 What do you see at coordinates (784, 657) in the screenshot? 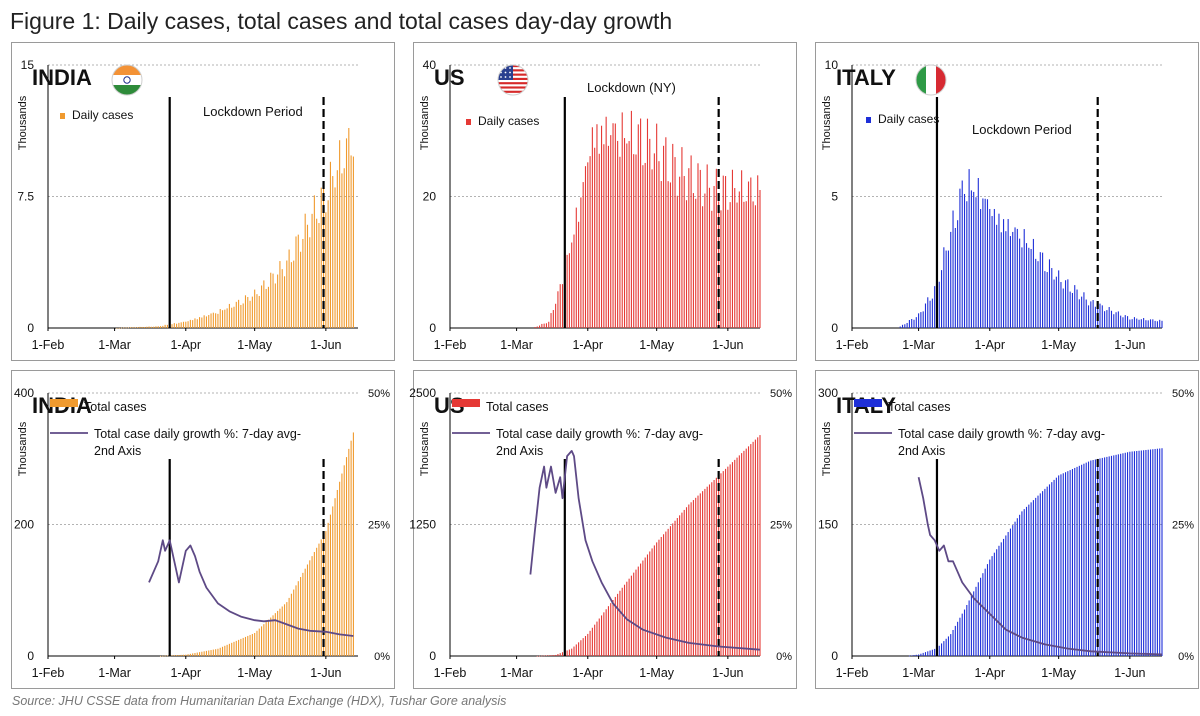
I see `y2-tick-label: 0%` at bounding box center [784, 657].